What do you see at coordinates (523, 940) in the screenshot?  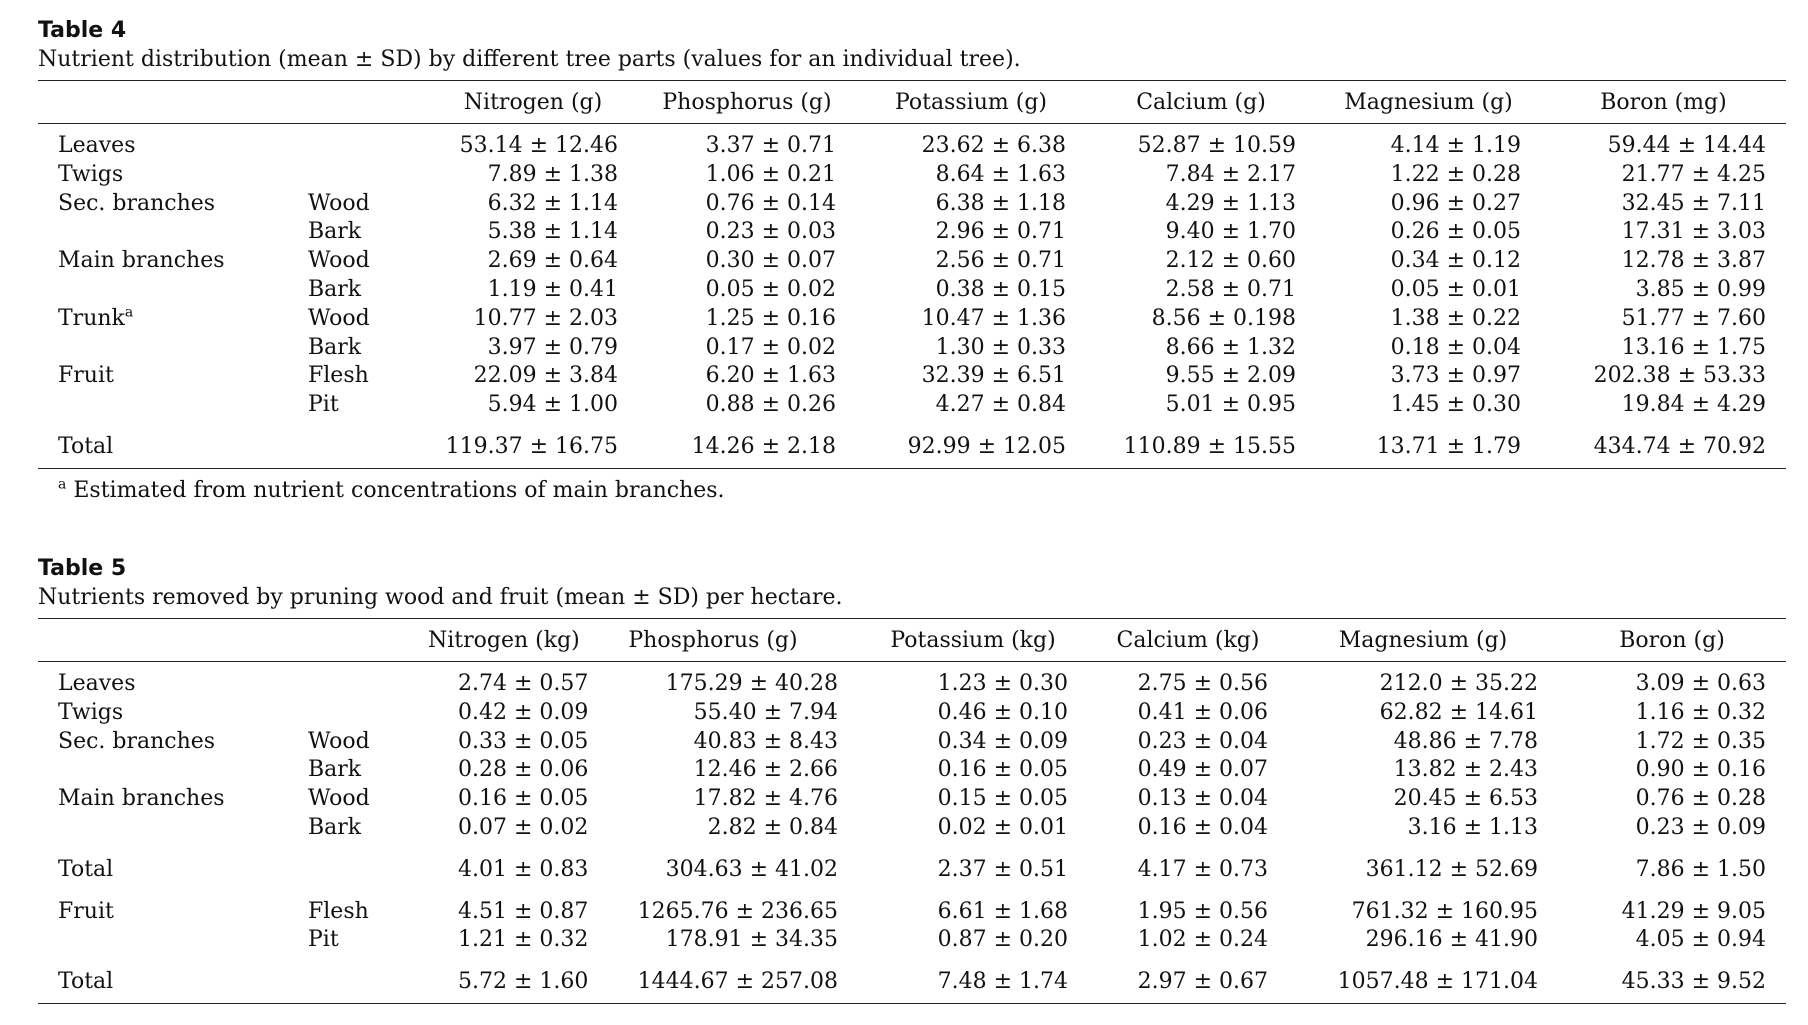 I see `value-cell: 1.21 ± 0.32` at bounding box center [523, 940].